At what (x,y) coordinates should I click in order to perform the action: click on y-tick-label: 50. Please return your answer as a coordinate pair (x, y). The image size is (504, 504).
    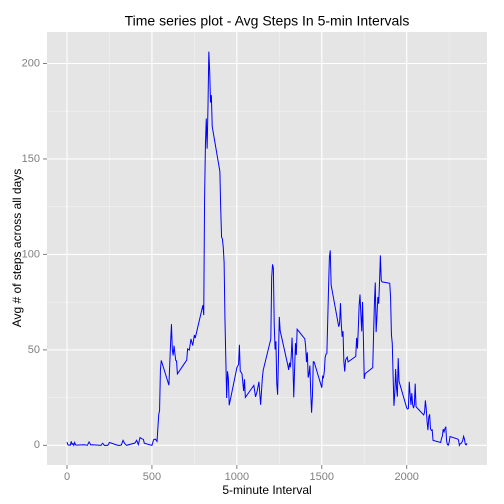
    Looking at the image, I should click on (34, 350).